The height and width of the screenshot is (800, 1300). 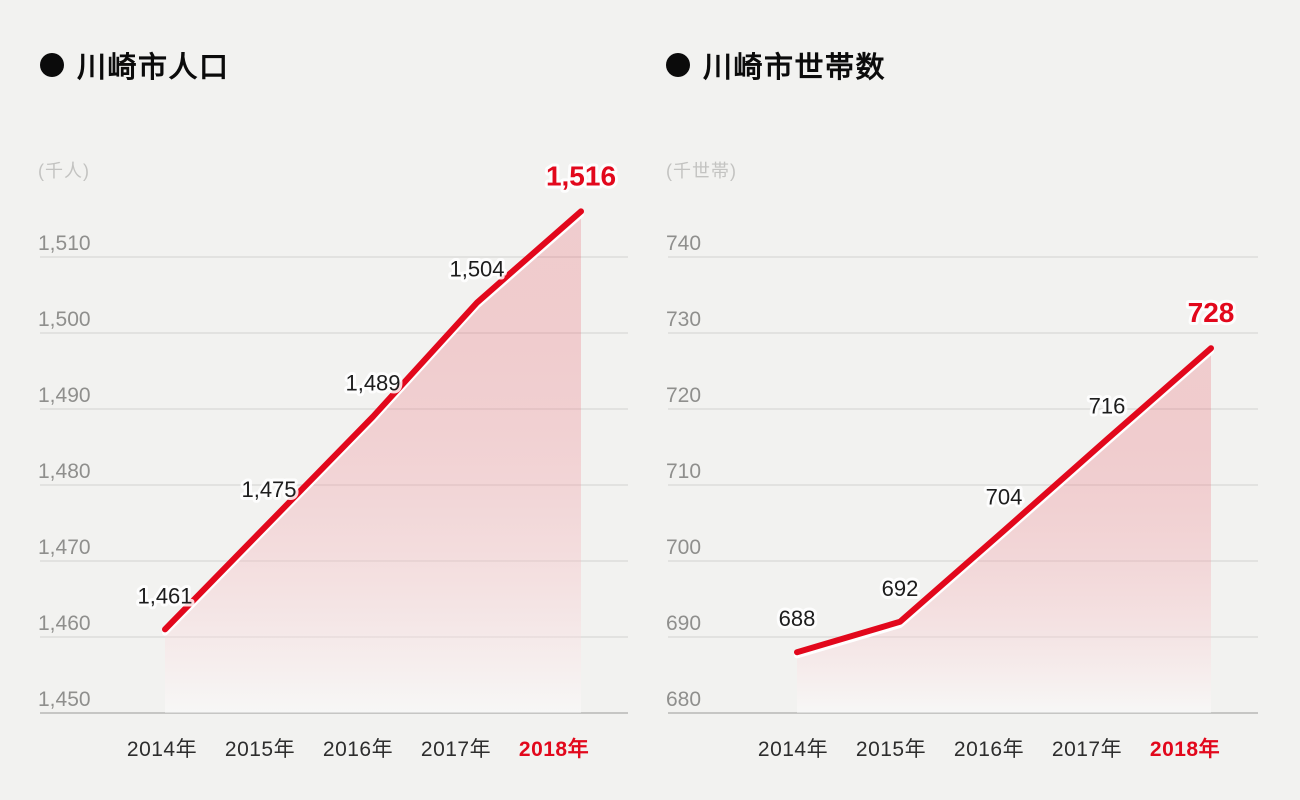 What do you see at coordinates (64, 171) in the screenshot?
I see `population-unit-label: (千人)` at bounding box center [64, 171].